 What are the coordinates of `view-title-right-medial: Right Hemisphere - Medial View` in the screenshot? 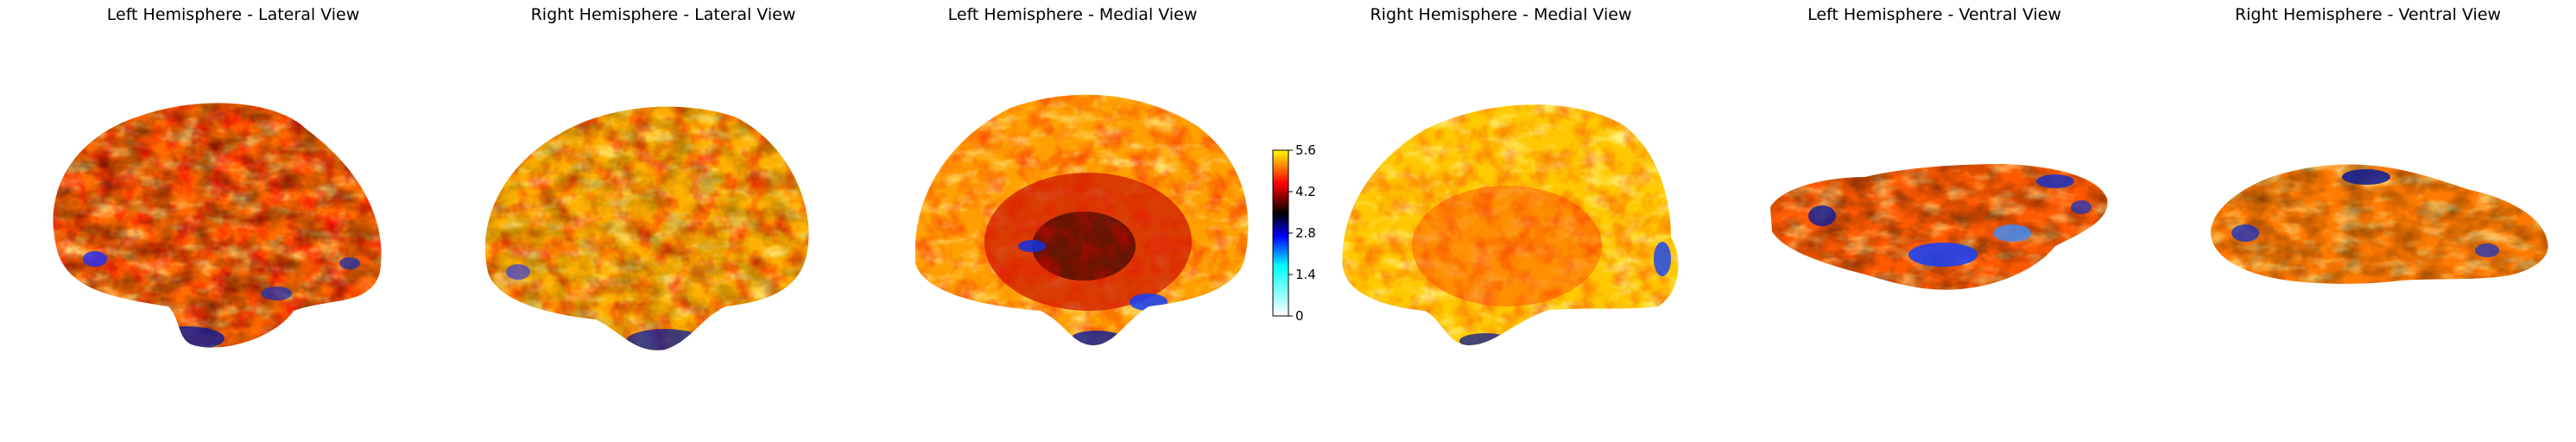 It's located at (1501, 14).